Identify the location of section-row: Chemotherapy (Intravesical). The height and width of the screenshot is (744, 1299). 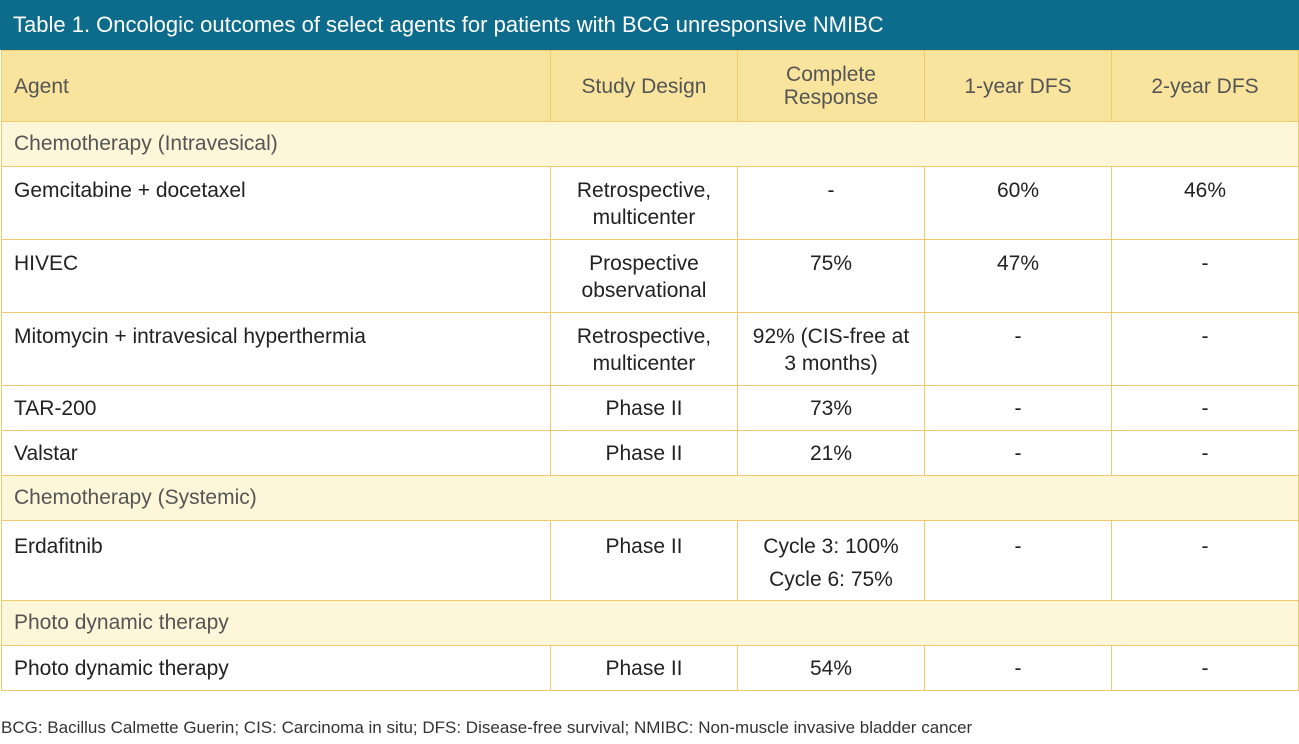
(650, 144).